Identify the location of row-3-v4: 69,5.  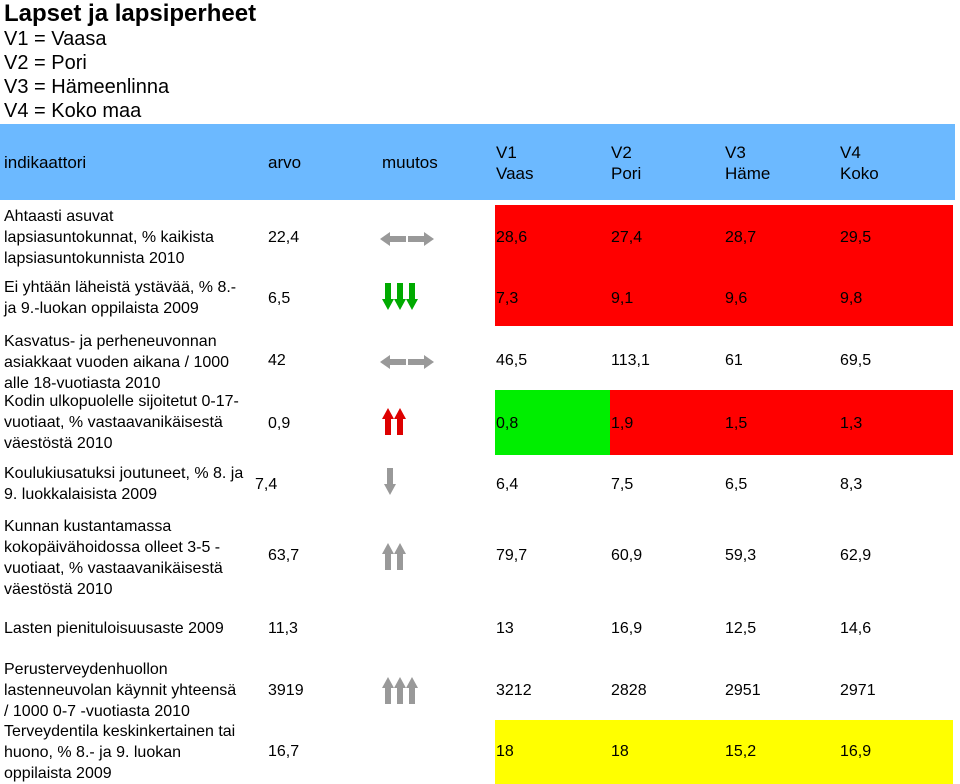
(856, 360).